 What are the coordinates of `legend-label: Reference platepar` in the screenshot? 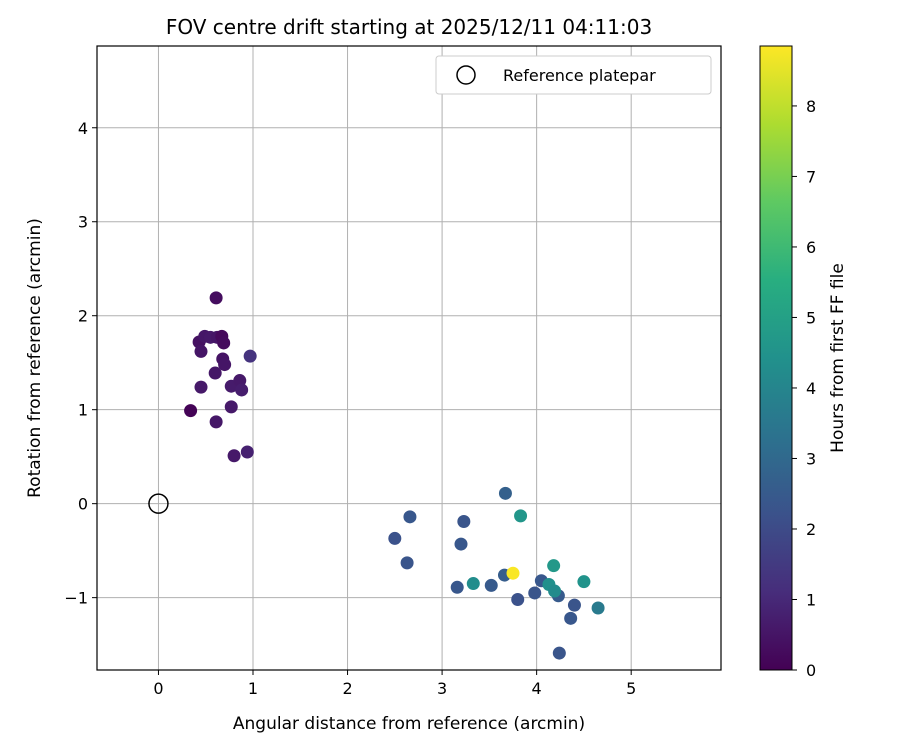 It's located at (579, 75).